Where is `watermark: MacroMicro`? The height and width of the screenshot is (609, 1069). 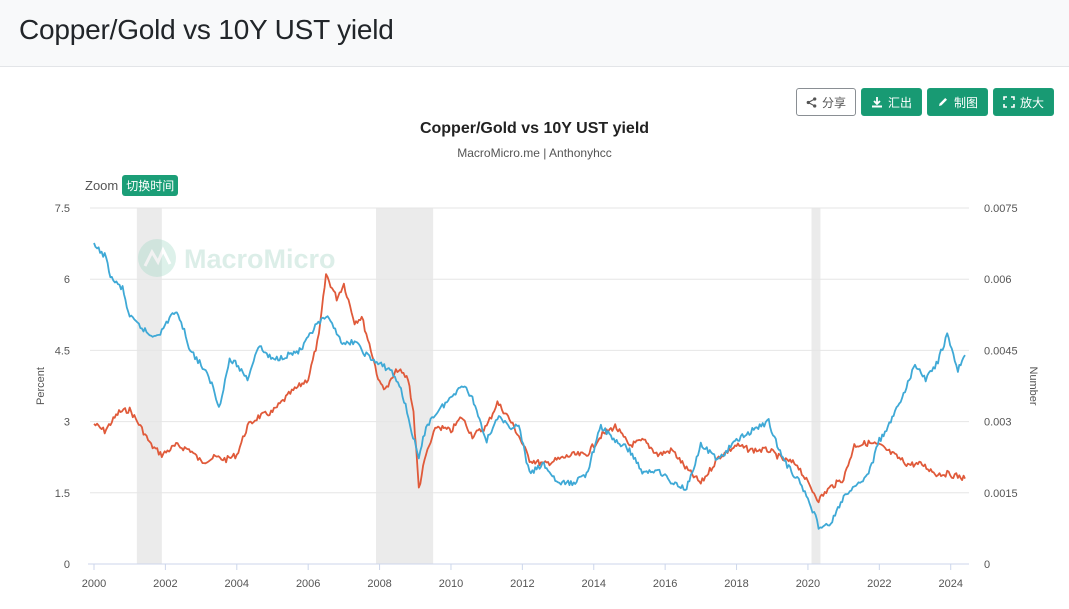
watermark: MacroMicro is located at coordinates (237, 258).